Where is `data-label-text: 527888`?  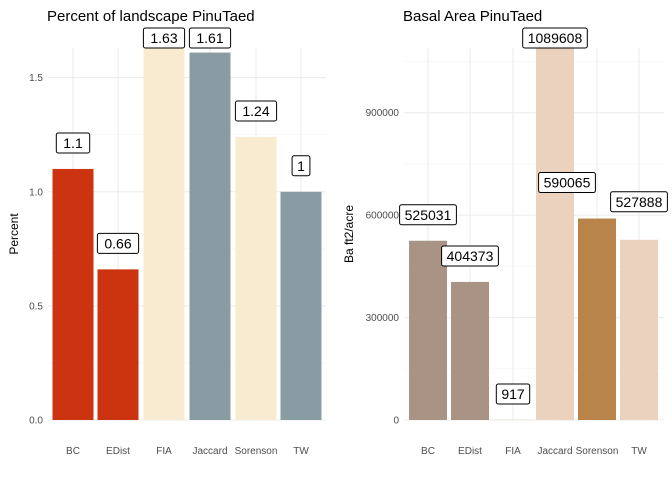
data-label-text: 527888 is located at coordinates (639, 202).